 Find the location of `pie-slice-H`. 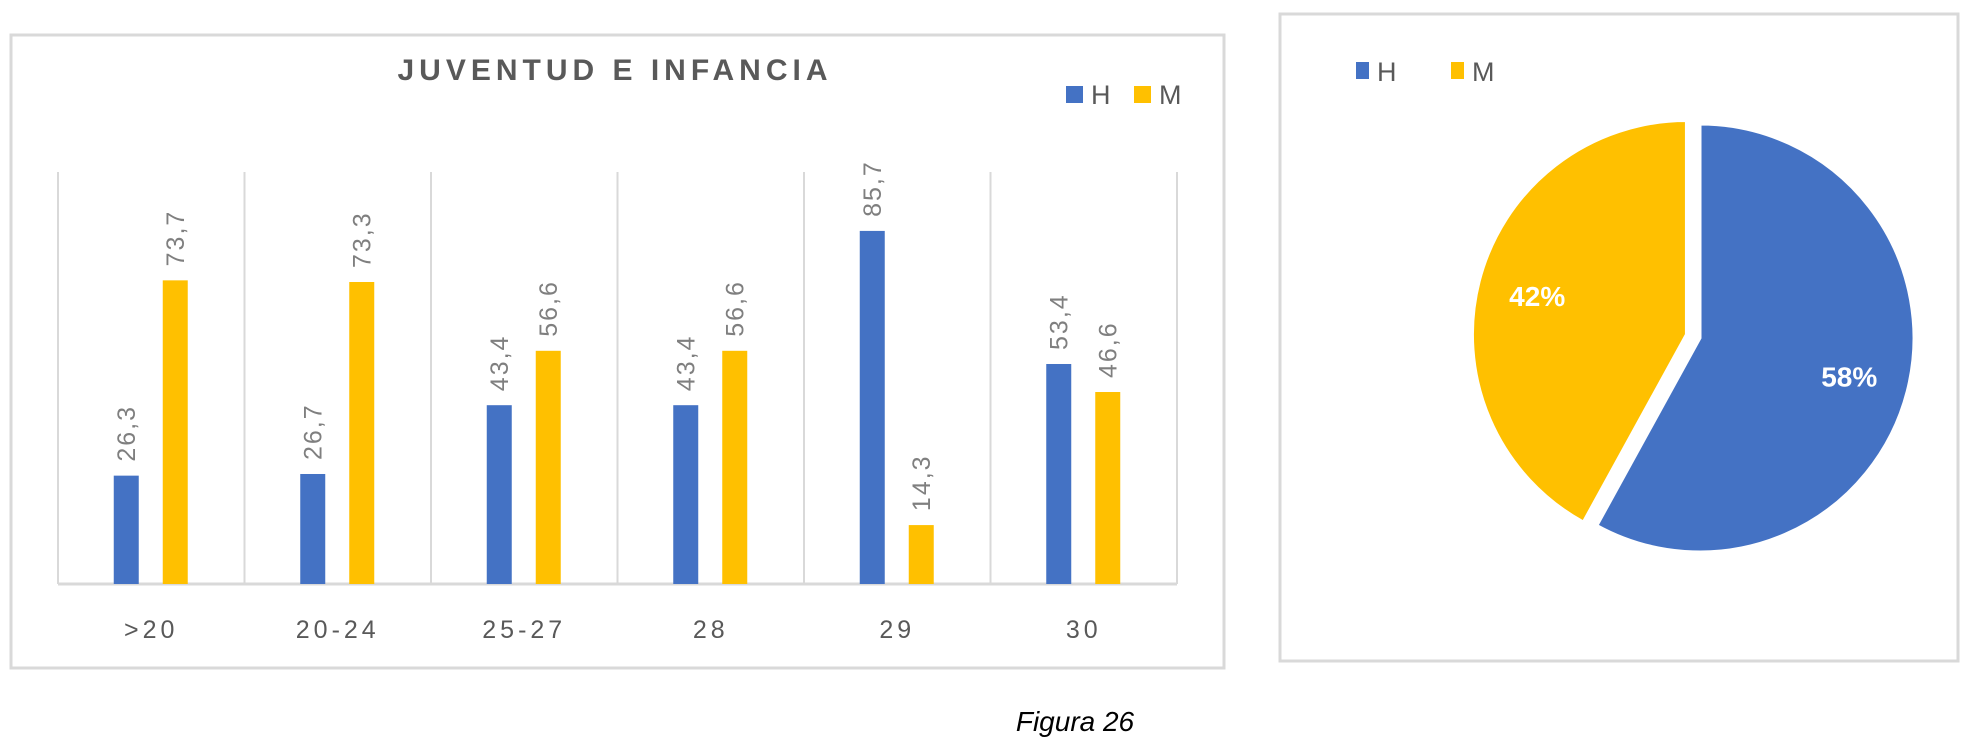

pie-slice-H is located at coordinates (1755, 338).